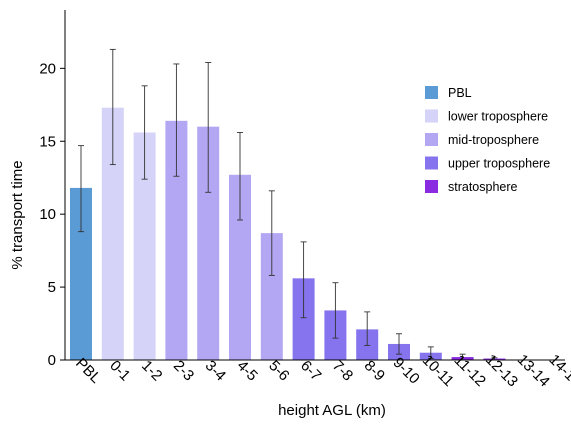 Image resolution: width=571 pixels, height=426 pixels. I want to click on y-tick-label: 15, so click(47, 141).